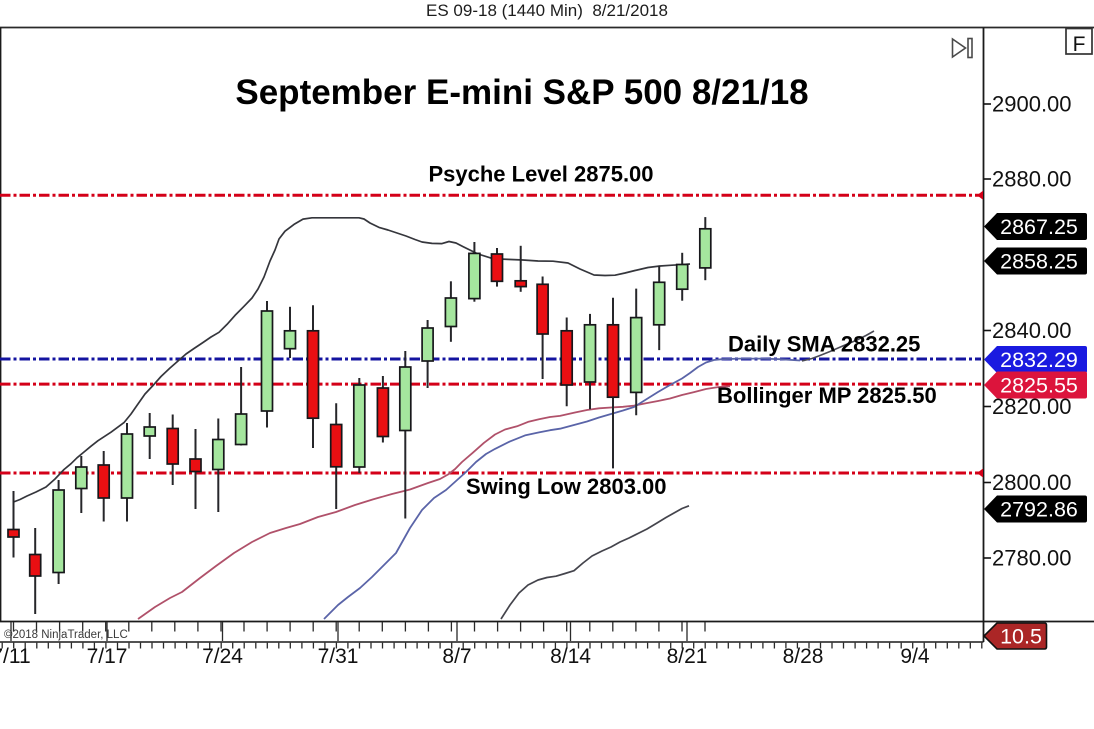  Describe the element at coordinates (1039, 510) in the screenshot. I see `svg-text: 2792.86` at that location.